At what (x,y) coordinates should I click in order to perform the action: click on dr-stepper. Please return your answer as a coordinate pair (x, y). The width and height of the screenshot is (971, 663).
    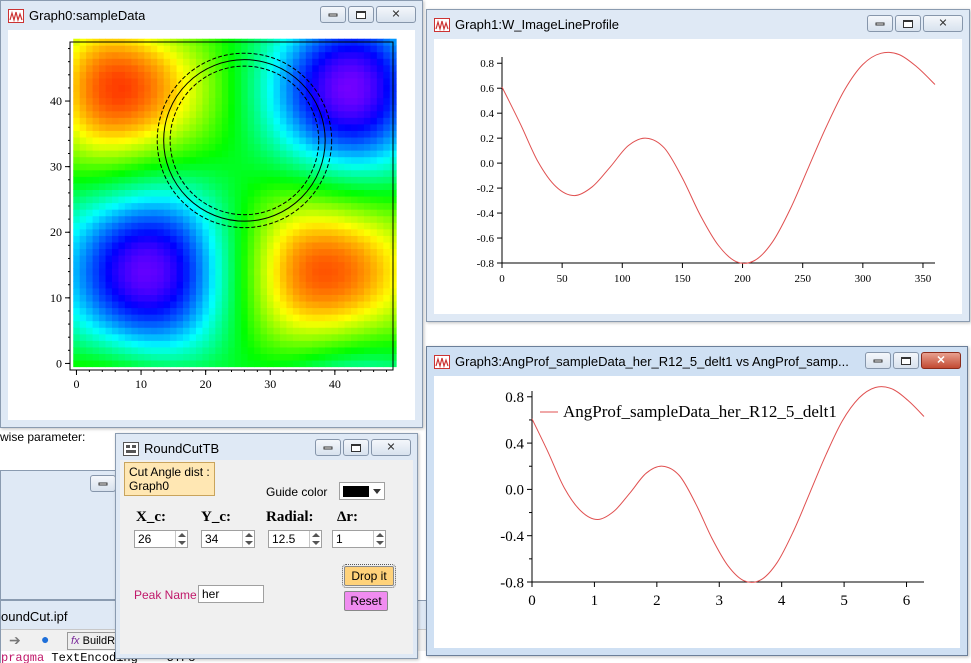
    Looking at the image, I should click on (379, 539).